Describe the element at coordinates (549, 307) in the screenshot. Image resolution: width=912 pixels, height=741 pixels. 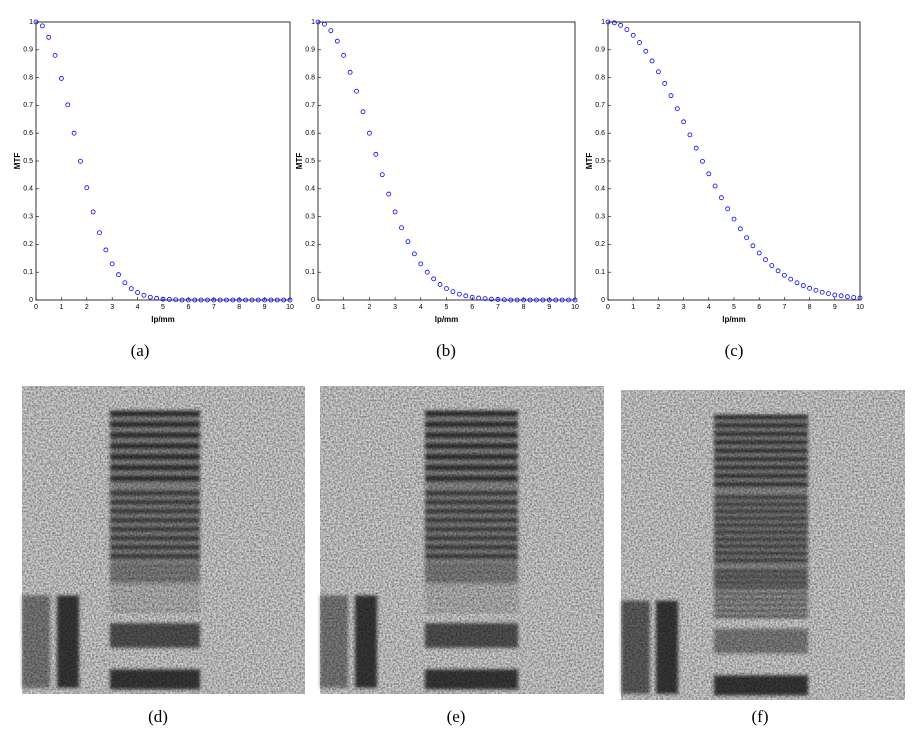
I see `x-tick-label: 9` at that location.